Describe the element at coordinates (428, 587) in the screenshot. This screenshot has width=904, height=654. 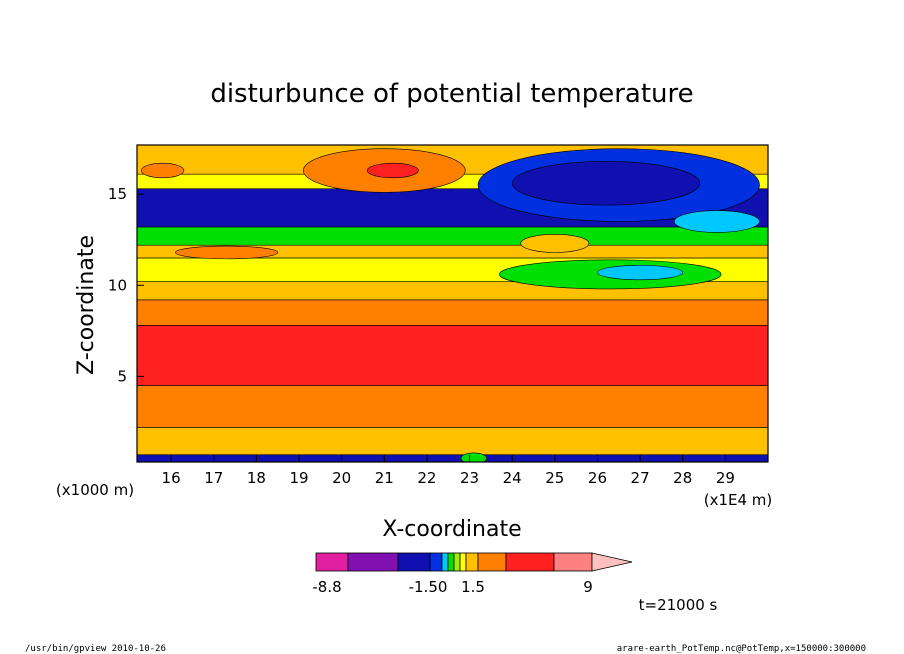
I see `colorbar-tick-label: -1.50` at that location.